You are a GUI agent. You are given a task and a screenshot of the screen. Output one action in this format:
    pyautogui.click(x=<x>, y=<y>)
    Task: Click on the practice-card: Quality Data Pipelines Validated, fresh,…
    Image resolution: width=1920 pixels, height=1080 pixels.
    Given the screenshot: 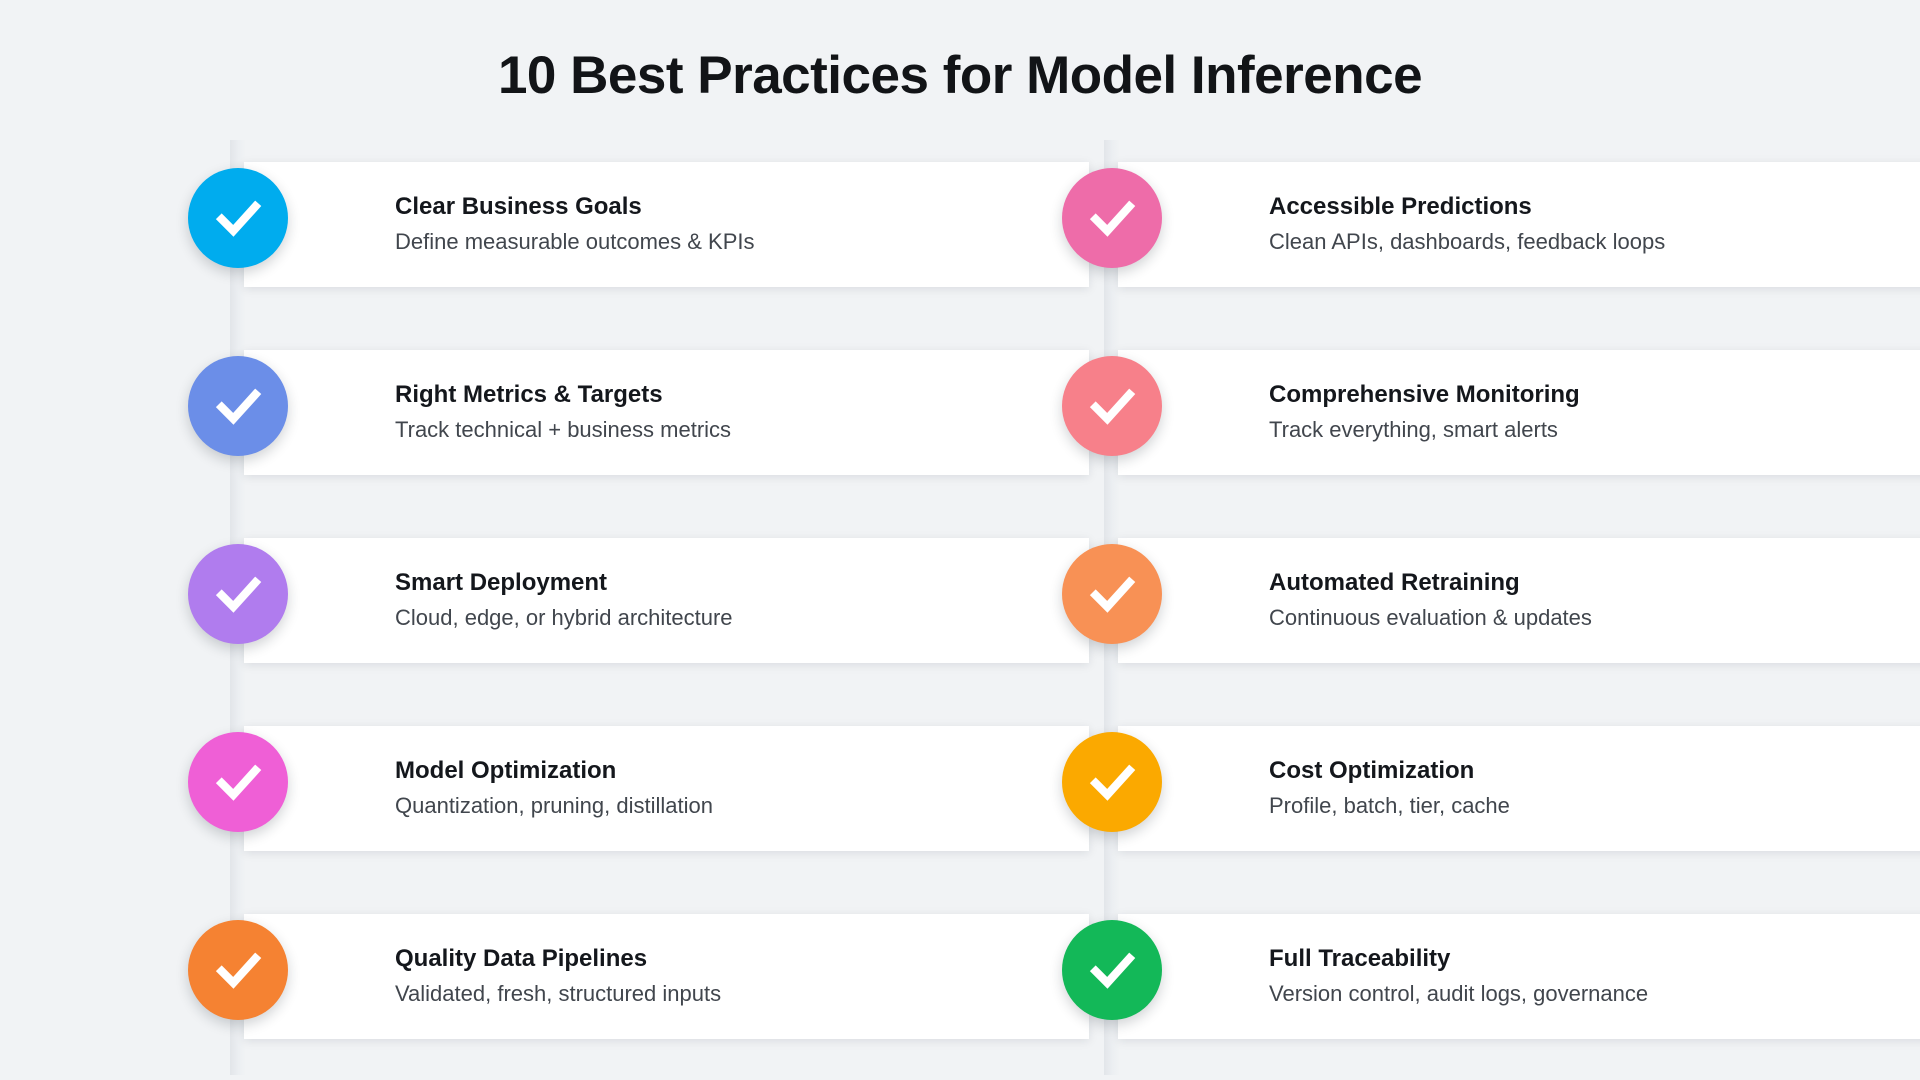 What is the action you would take?
    pyautogui.click(x=666, y=976)
    